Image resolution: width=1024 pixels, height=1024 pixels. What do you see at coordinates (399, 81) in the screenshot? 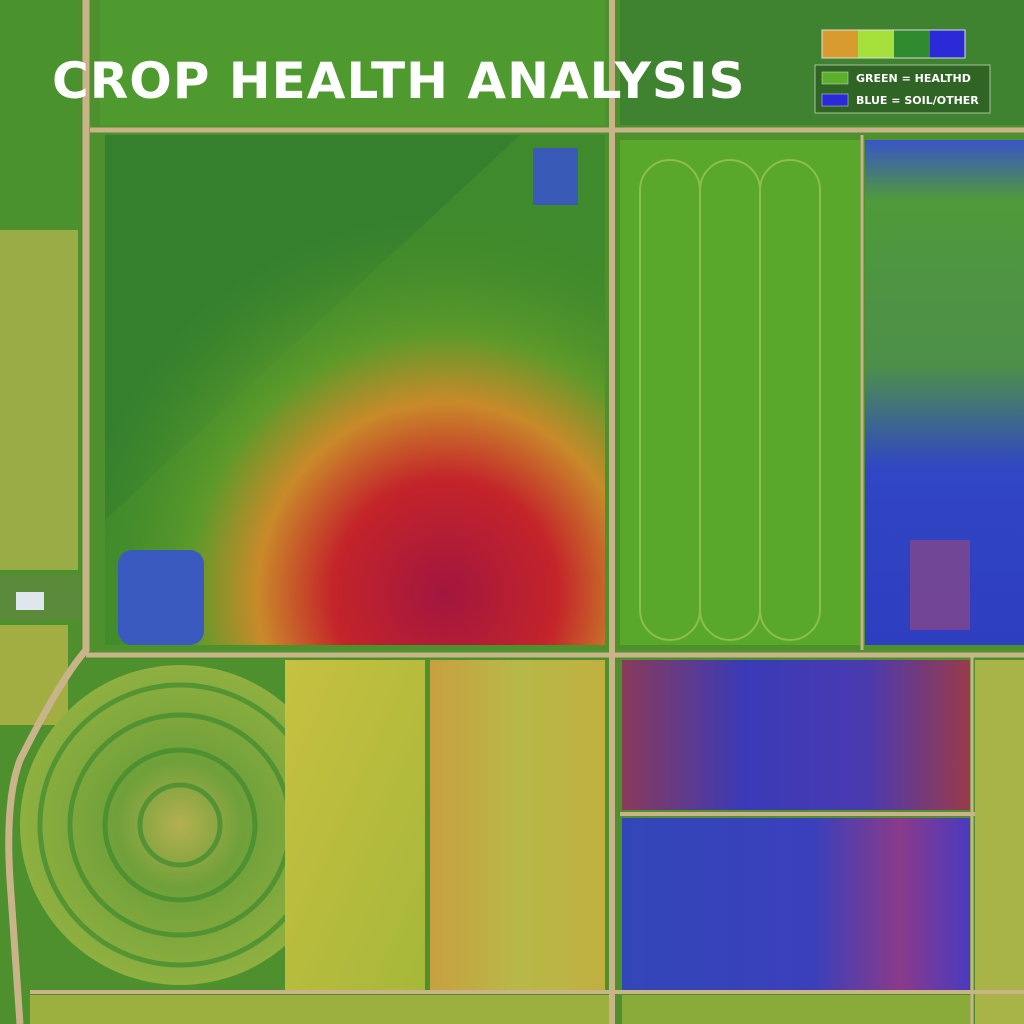
I see `title: CROP HEALTH ANALYSIS` at bounding box center [399, 81].